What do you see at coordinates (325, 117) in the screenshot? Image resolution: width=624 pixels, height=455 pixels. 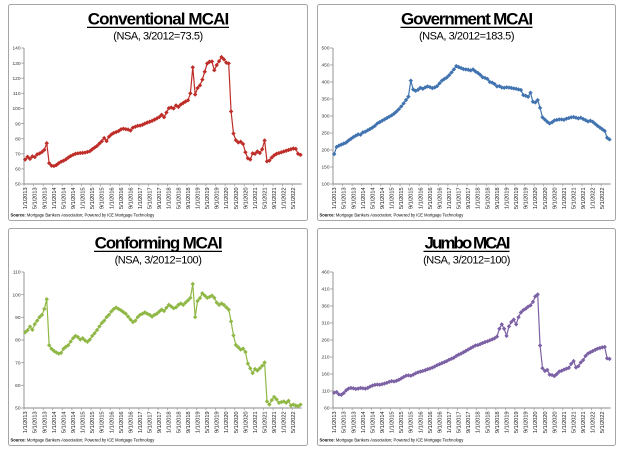 I see `svg-text: 300` at bounding box center [325, 117].